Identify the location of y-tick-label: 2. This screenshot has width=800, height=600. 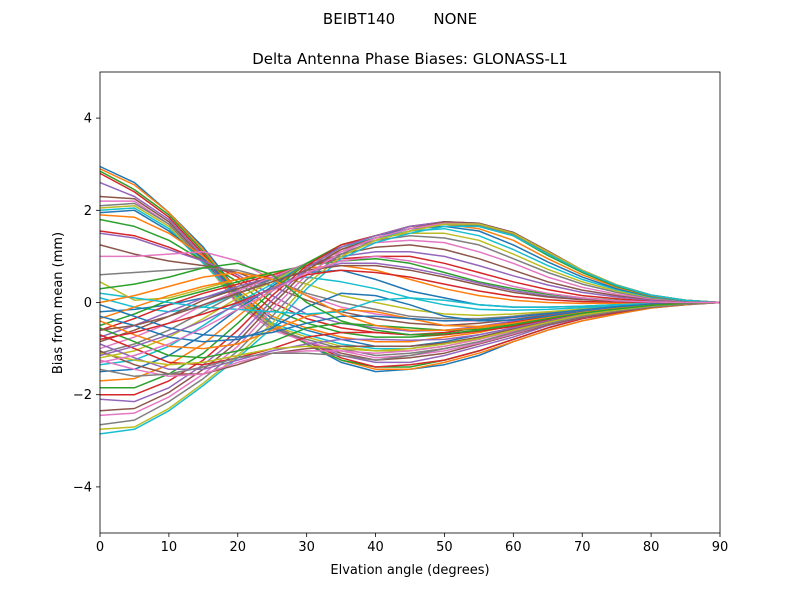
(88, 211).